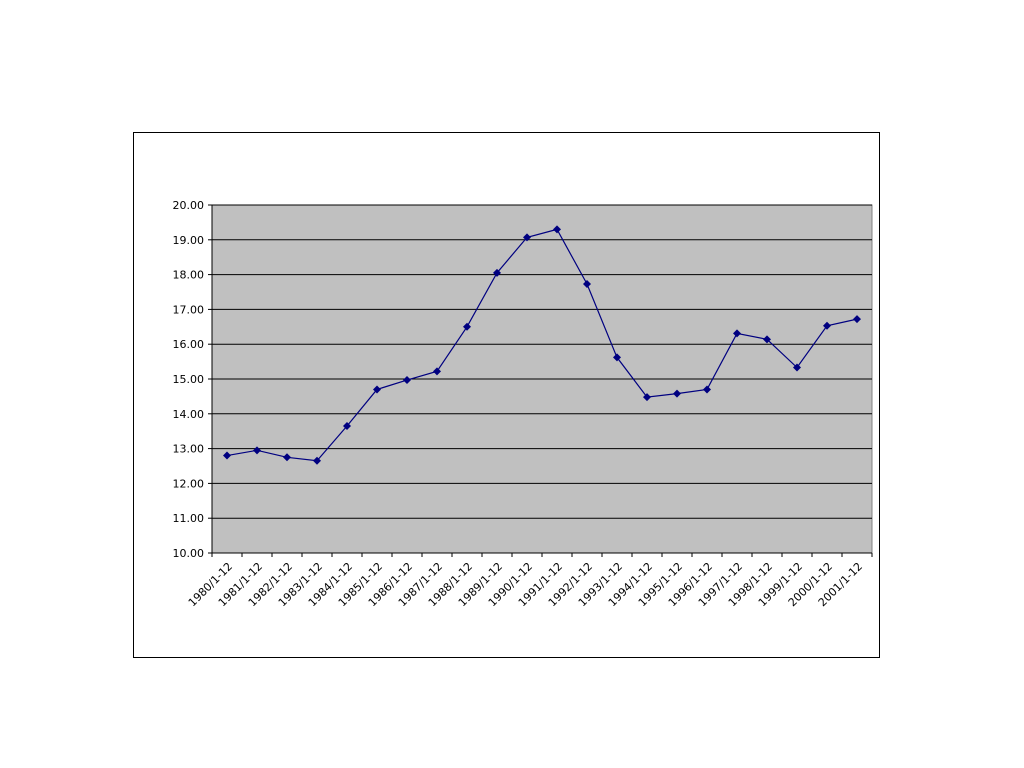 The height and width of the screenshot is (768, 1024). Describe the element at coordinates (189, 379) in the screenshot. I see `y-tick-label: 15.00` at that location.